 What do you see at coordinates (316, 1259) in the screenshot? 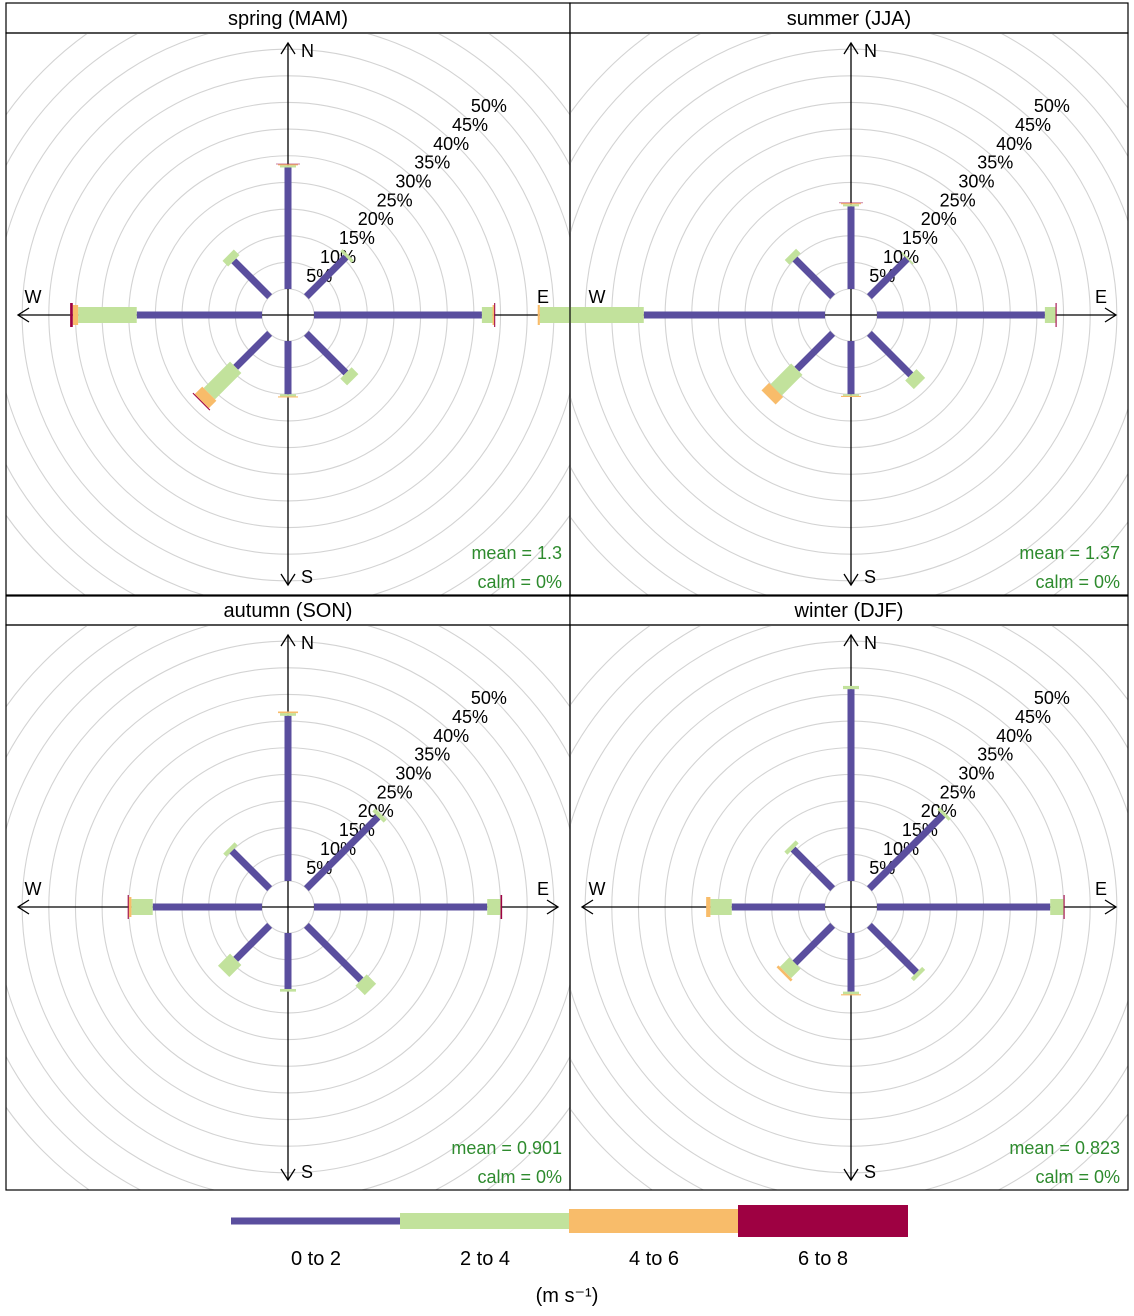
I see `legend-label: 0 to 2` at bounding box center [316, 1259].